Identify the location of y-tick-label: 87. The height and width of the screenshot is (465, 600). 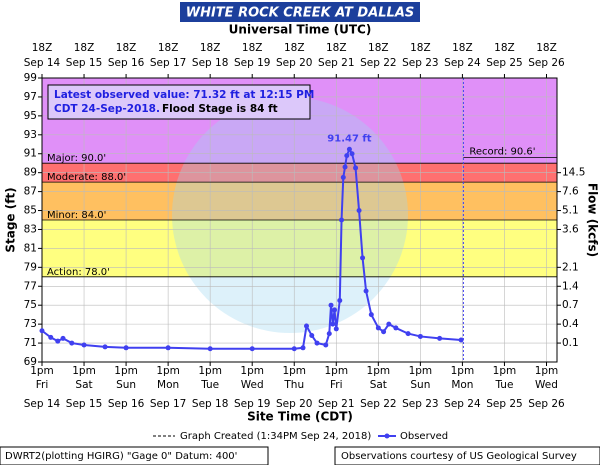
(30, 192).